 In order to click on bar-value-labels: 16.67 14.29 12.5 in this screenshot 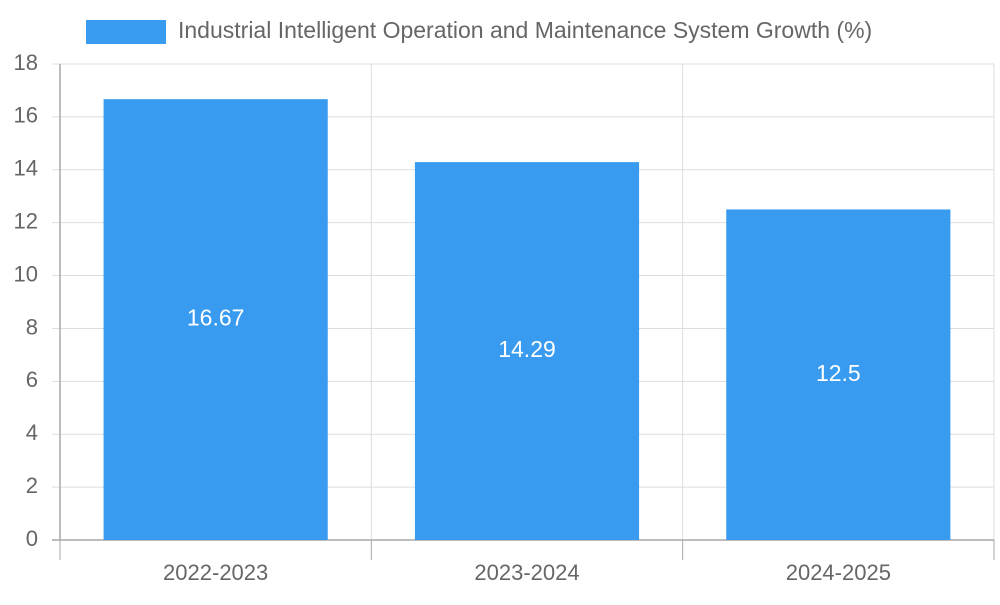, I will do `click(524, 345)`.